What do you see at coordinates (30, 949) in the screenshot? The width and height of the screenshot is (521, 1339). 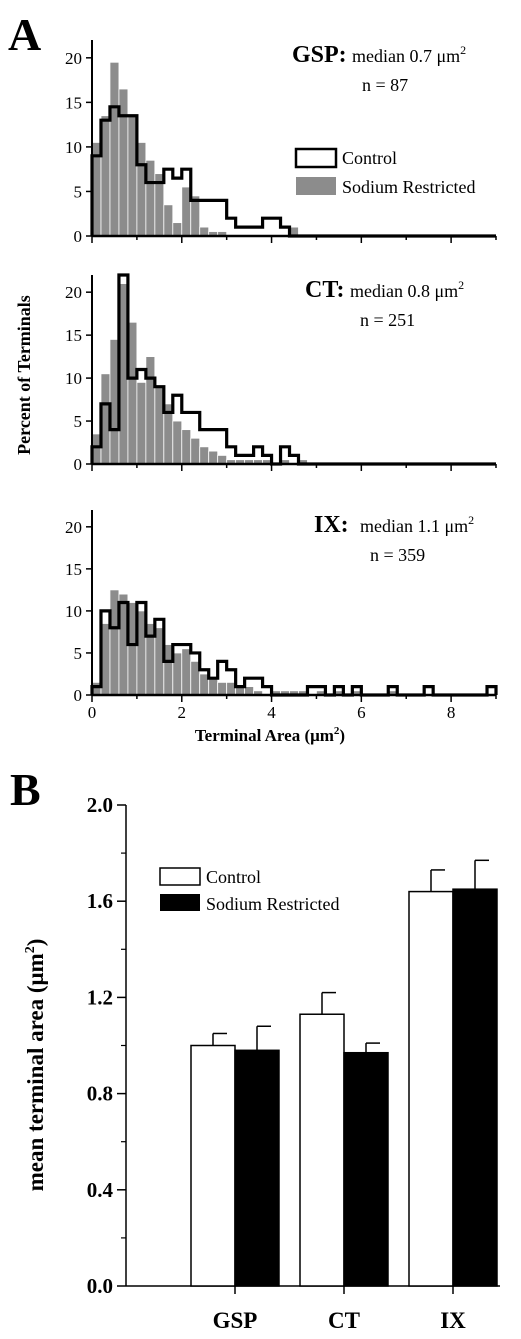 I see `bar-y-label-sup: 2` at bounding box center [30, 949].